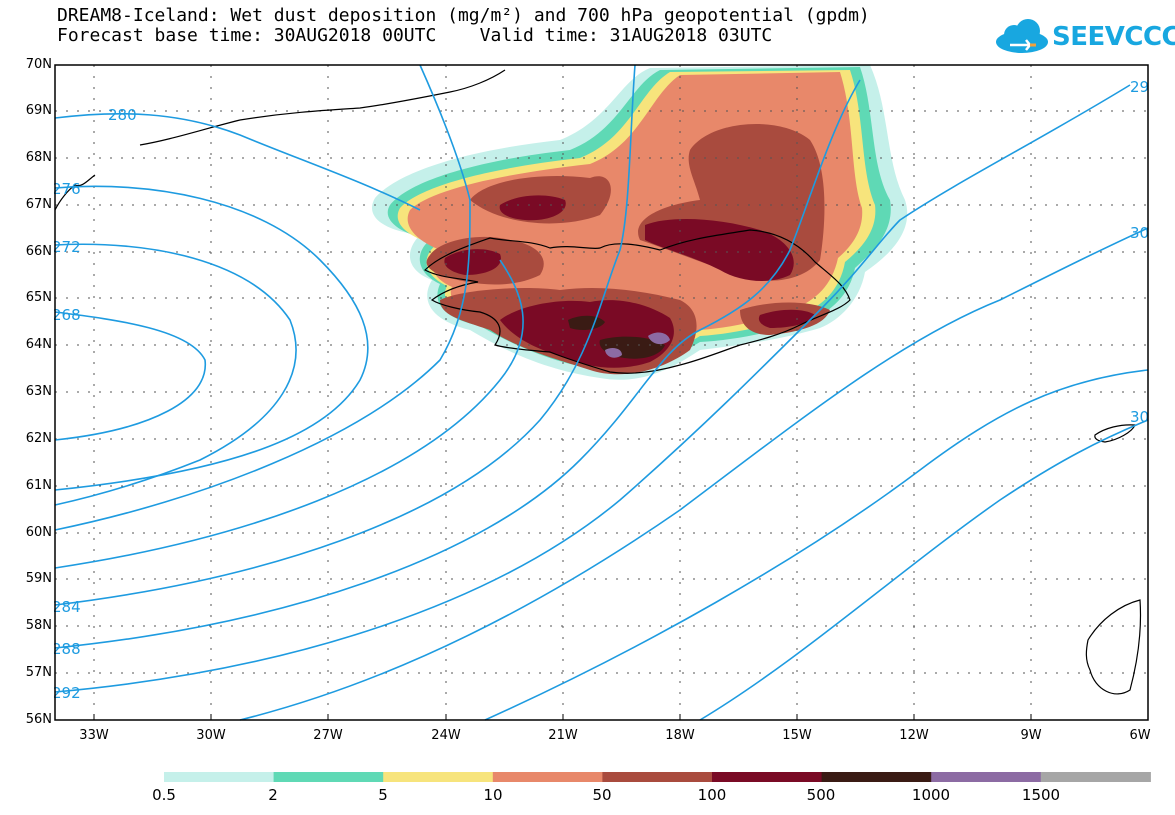 The height and width of the screenshot is (815, 1175). What do you see at coordinates (328, 735) in the screenshot?
I see `lon-label: 27W` at bounding box center [328, 735].